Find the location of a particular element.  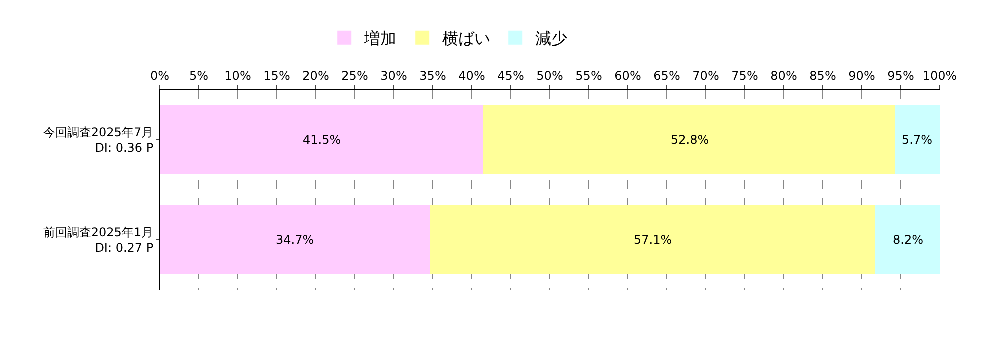

data-label: 34.7% is located at coordinates (295, 240).